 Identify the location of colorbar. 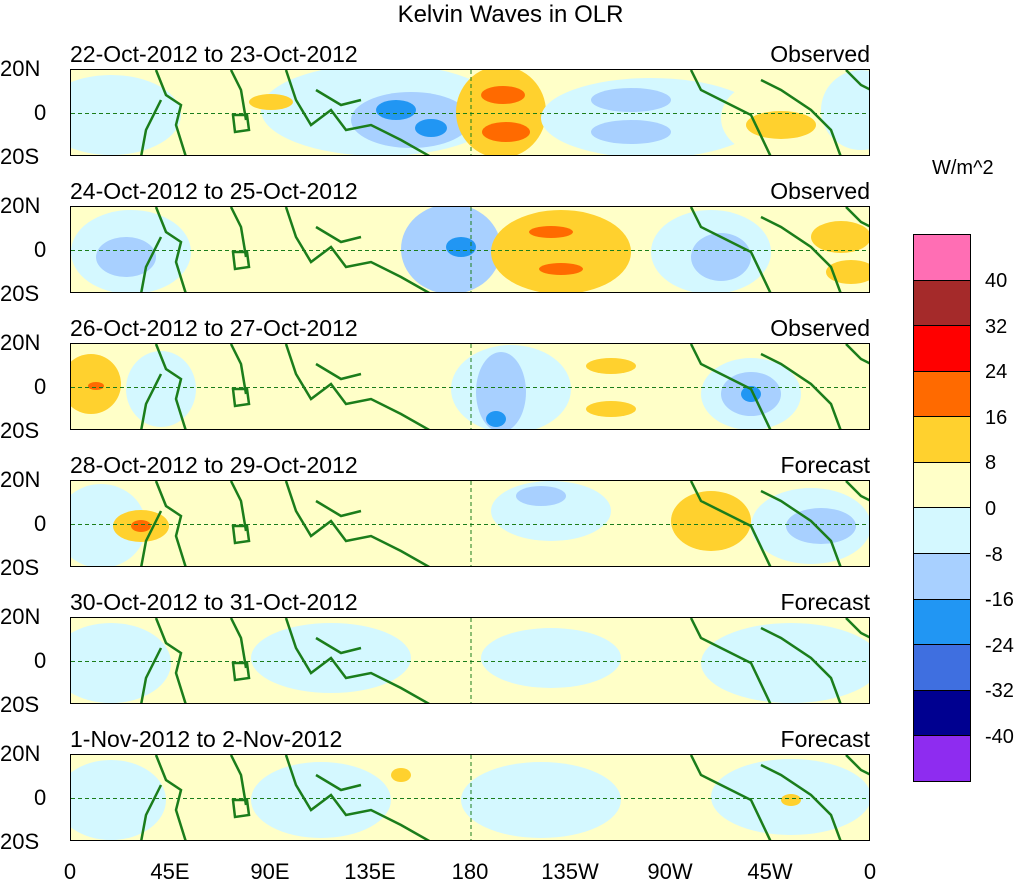
(942, 508).